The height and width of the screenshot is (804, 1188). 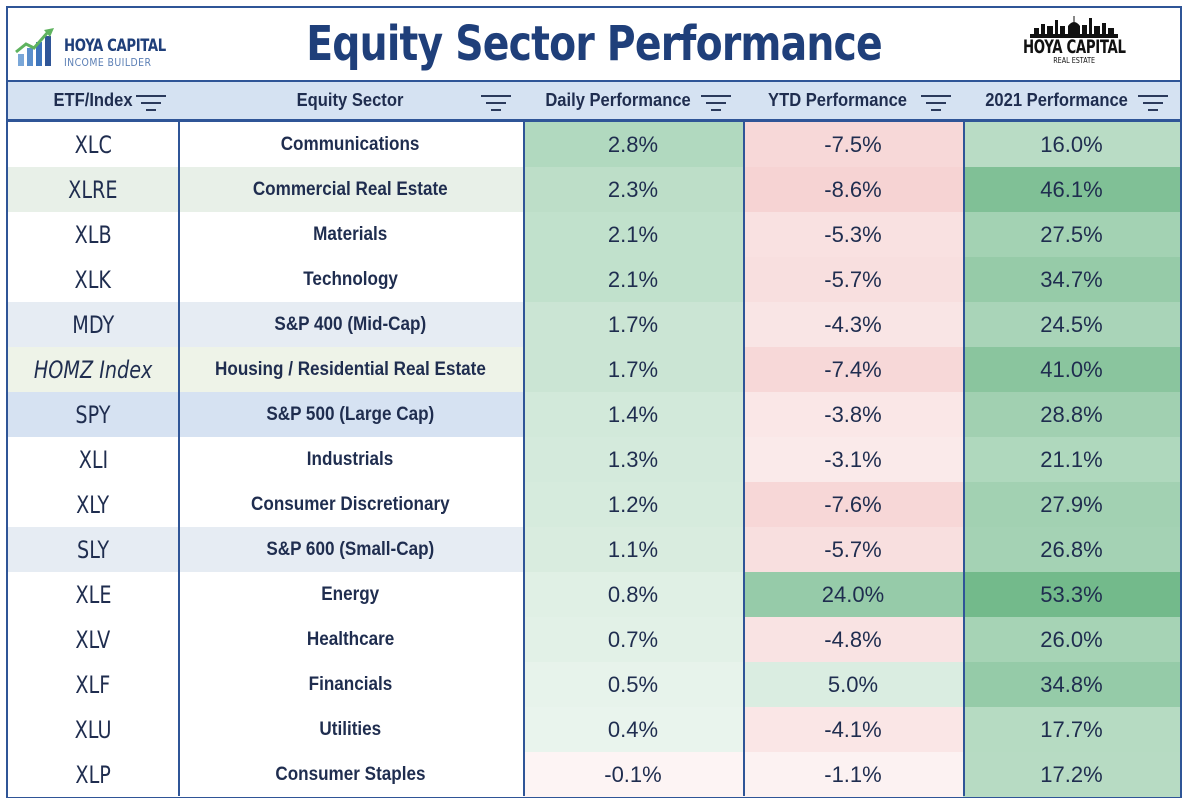 What do you see at coordinates (633, 594) in the screenshot?
I see `daily-performance-cell: 0.8%` at bounding box center [633, 594].